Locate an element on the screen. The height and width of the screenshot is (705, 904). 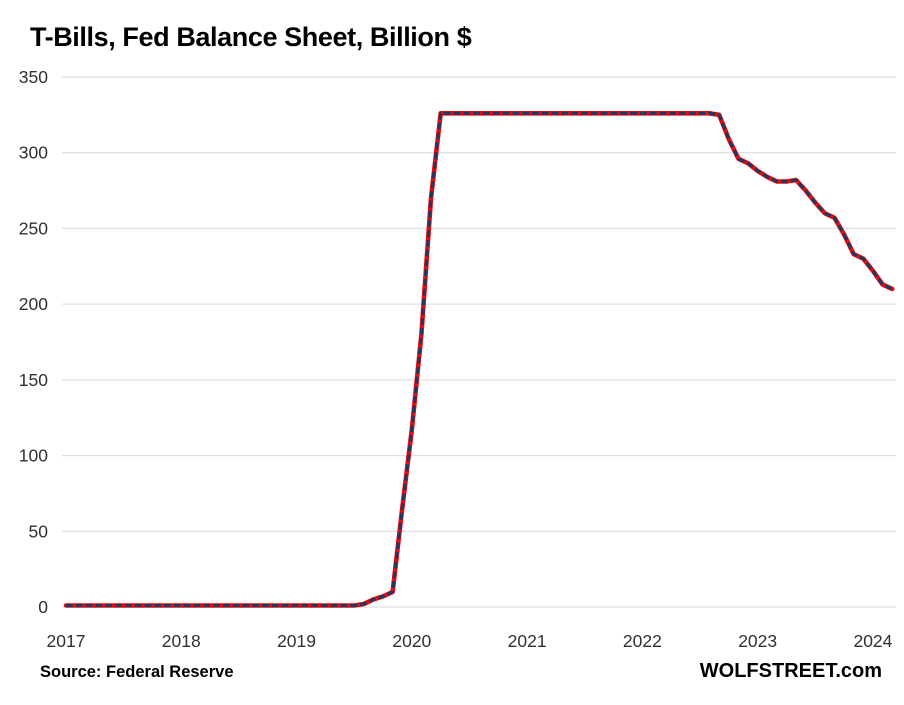
x-axis-tick-labels: 2017 2018 2019 2020 2021 2022 2023 2024 is located at coordinates (470, 641).